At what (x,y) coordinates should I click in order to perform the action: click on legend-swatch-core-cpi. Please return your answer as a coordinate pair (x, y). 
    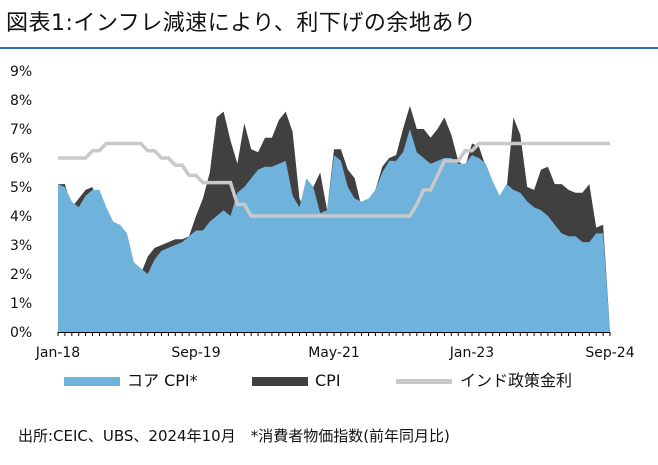
    Looking at the image, I should click on (92, 381).